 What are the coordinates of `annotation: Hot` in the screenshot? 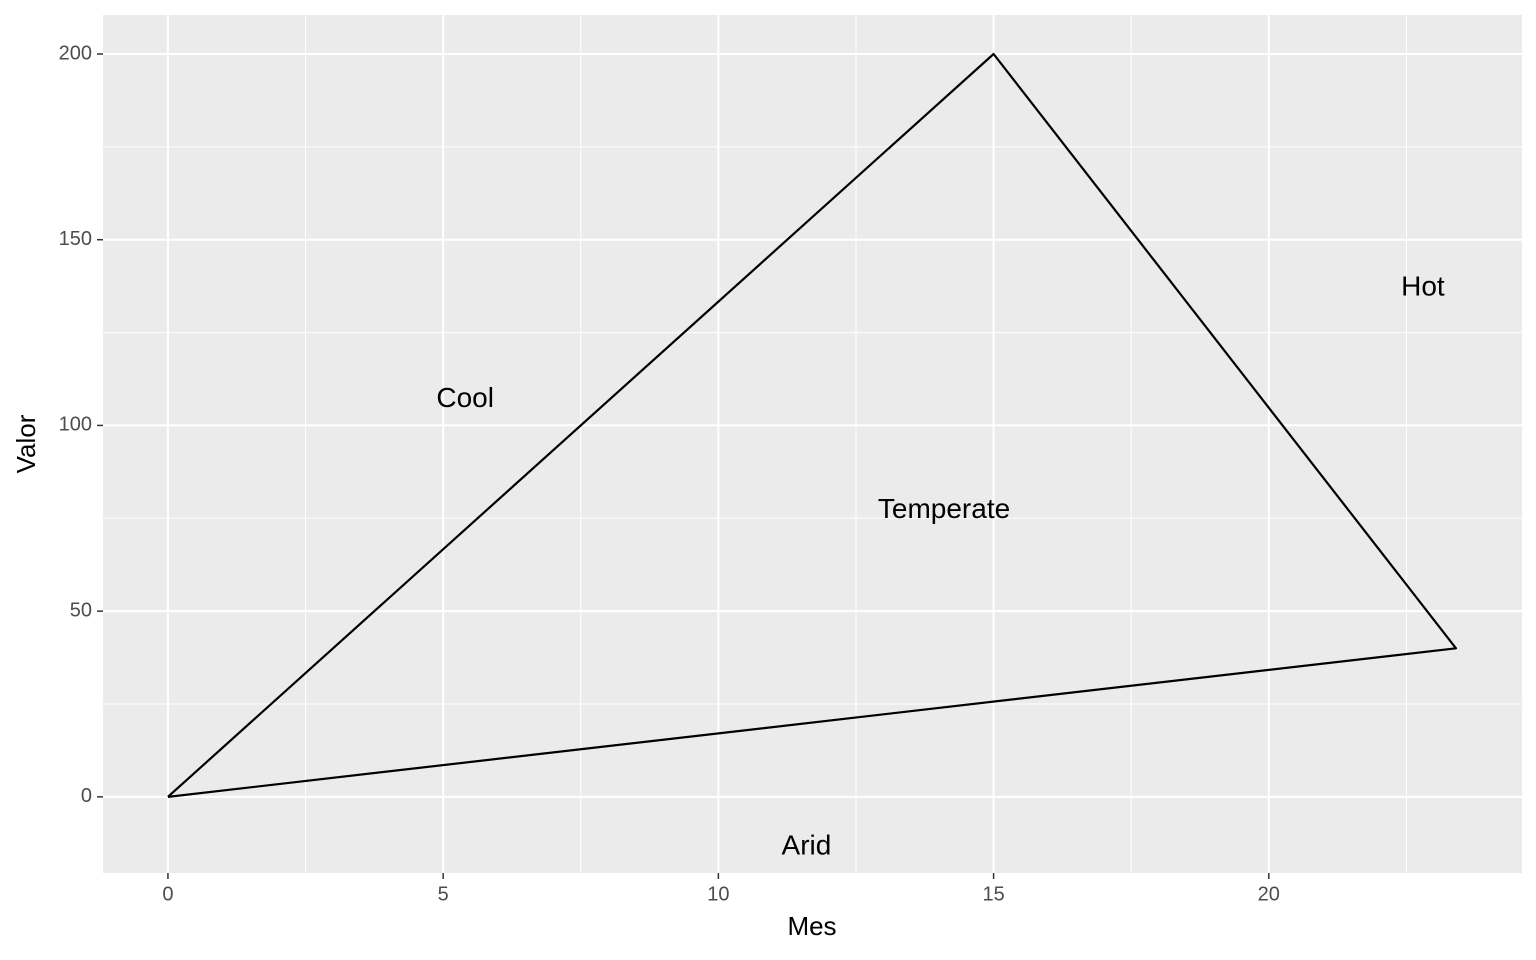 It's located at (1423, 285).